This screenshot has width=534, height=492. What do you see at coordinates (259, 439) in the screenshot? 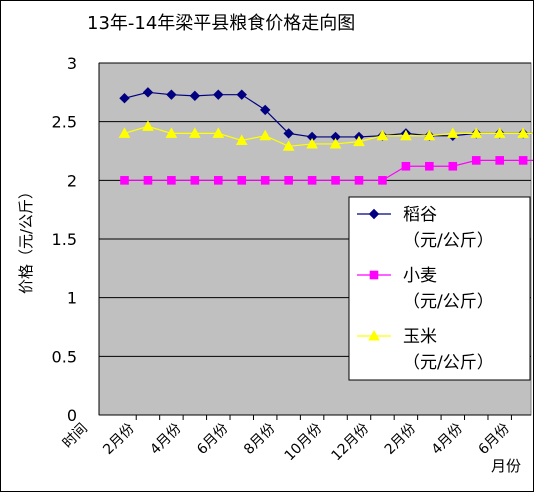
I see `x-tick-label: 8月份` at bounding box center [259, 439].